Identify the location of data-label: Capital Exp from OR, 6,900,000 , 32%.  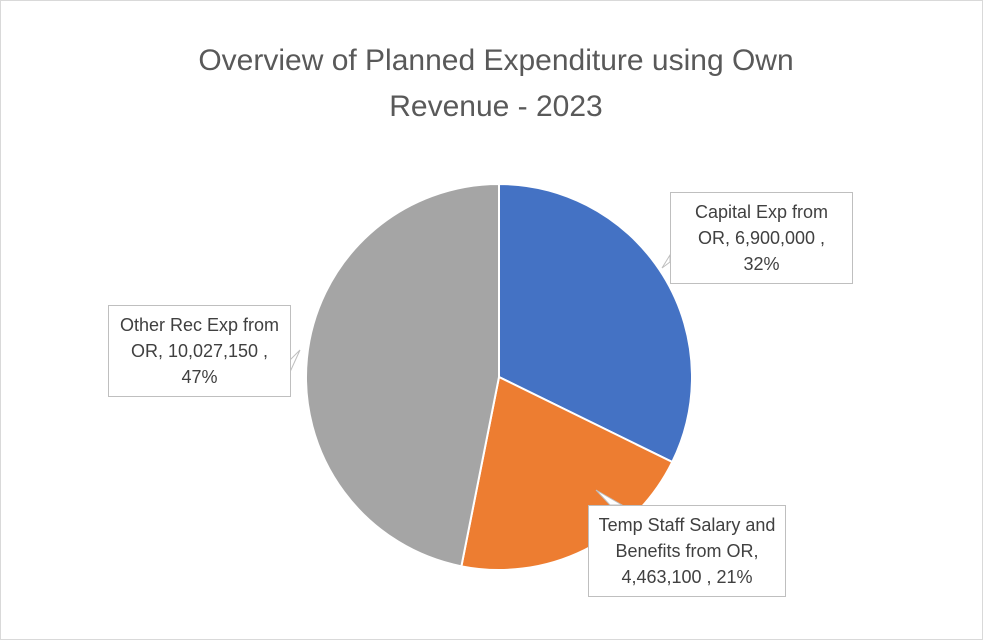
(761, 238).